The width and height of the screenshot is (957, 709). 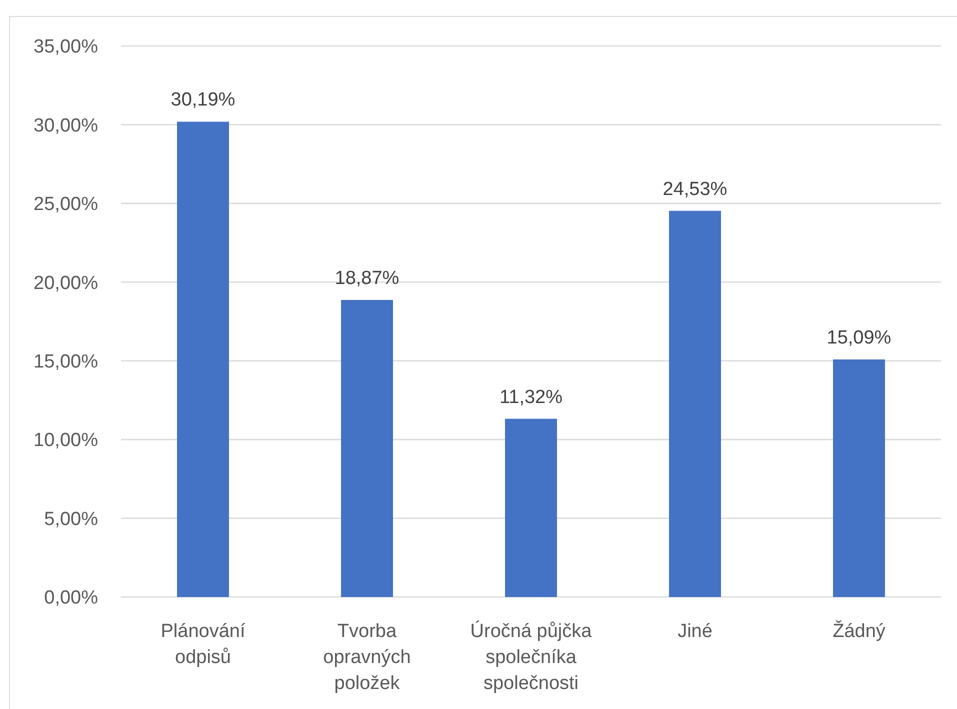 I want to click on y-tick-label: 25,00%, so click(x=66, y=205).